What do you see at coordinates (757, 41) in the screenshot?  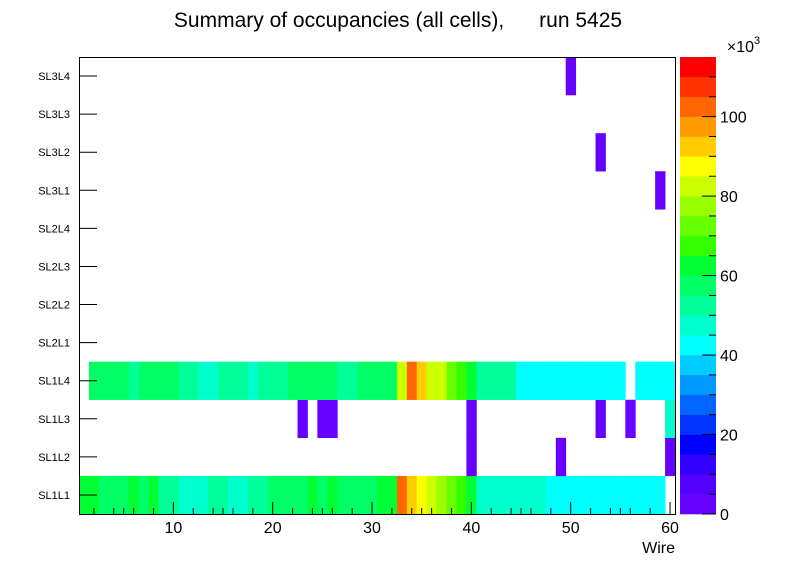 I see `z-exponent-text: 3` at bounding box center [757, 41].